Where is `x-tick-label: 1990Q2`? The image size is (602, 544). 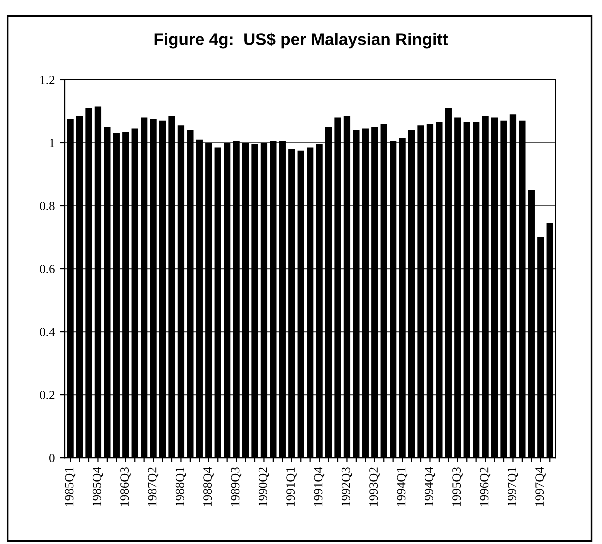 x-tick-label: 1990Q2 is located at coordinates (264, 487).